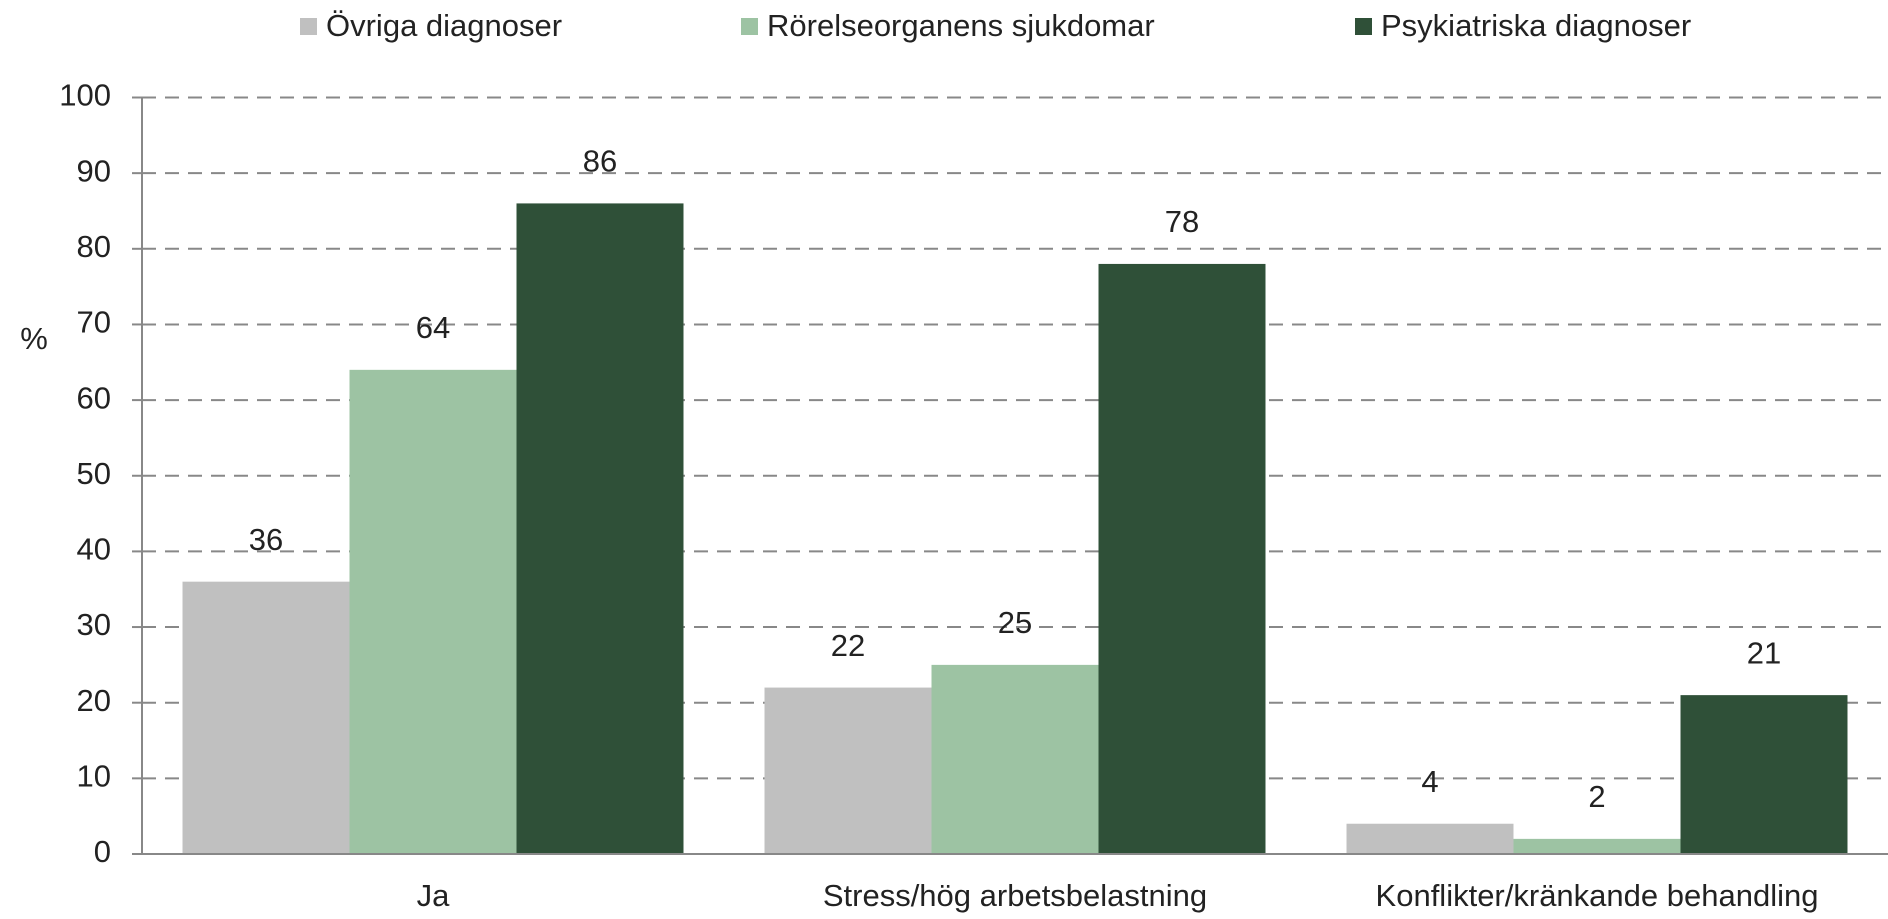 The image size is (1888, 919). Describe the element at coordinates (85, 95) in the screenshot. I see `y-tick-label: 100` at that location.